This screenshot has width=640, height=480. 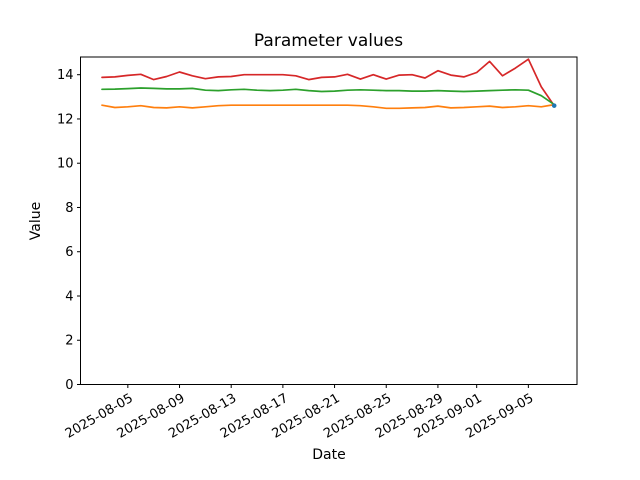 What do you see at coordinates (69, 385) in the screenshot?
I see `y-tick-label: 0` at bounding box center [69, 385].